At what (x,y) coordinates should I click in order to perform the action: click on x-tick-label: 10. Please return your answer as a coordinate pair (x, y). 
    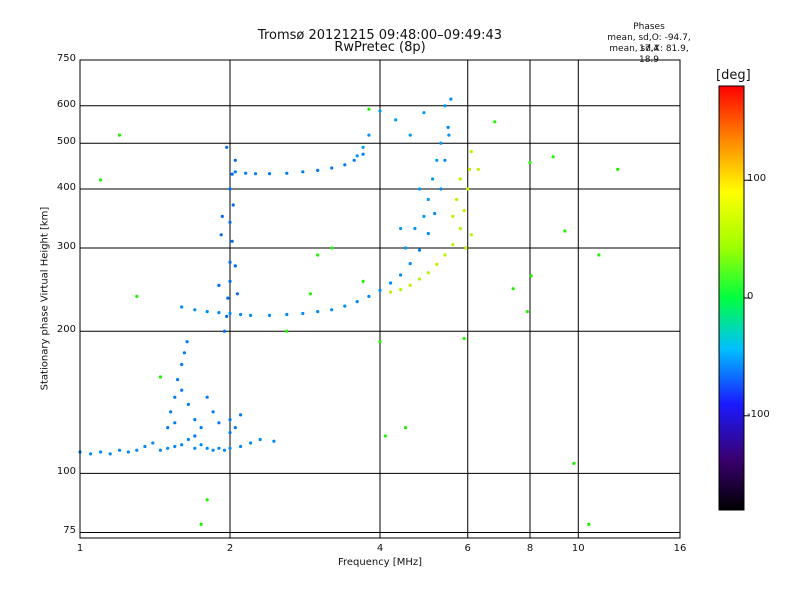
    Looking at the image, I should click on (578, 548).